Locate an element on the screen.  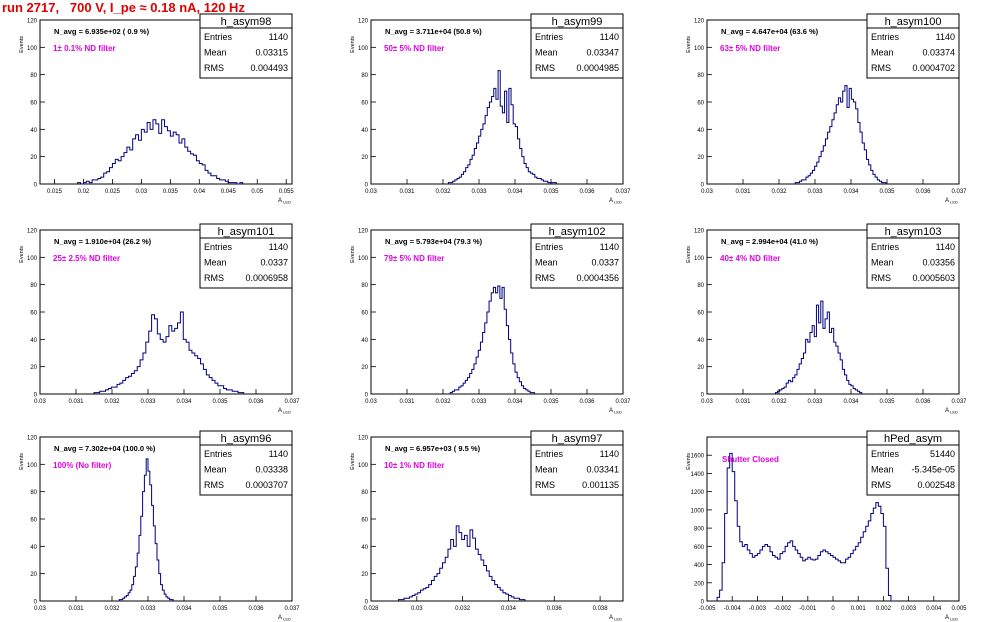
x-tick-label: 0.045 is located at coordinates (229, 192).